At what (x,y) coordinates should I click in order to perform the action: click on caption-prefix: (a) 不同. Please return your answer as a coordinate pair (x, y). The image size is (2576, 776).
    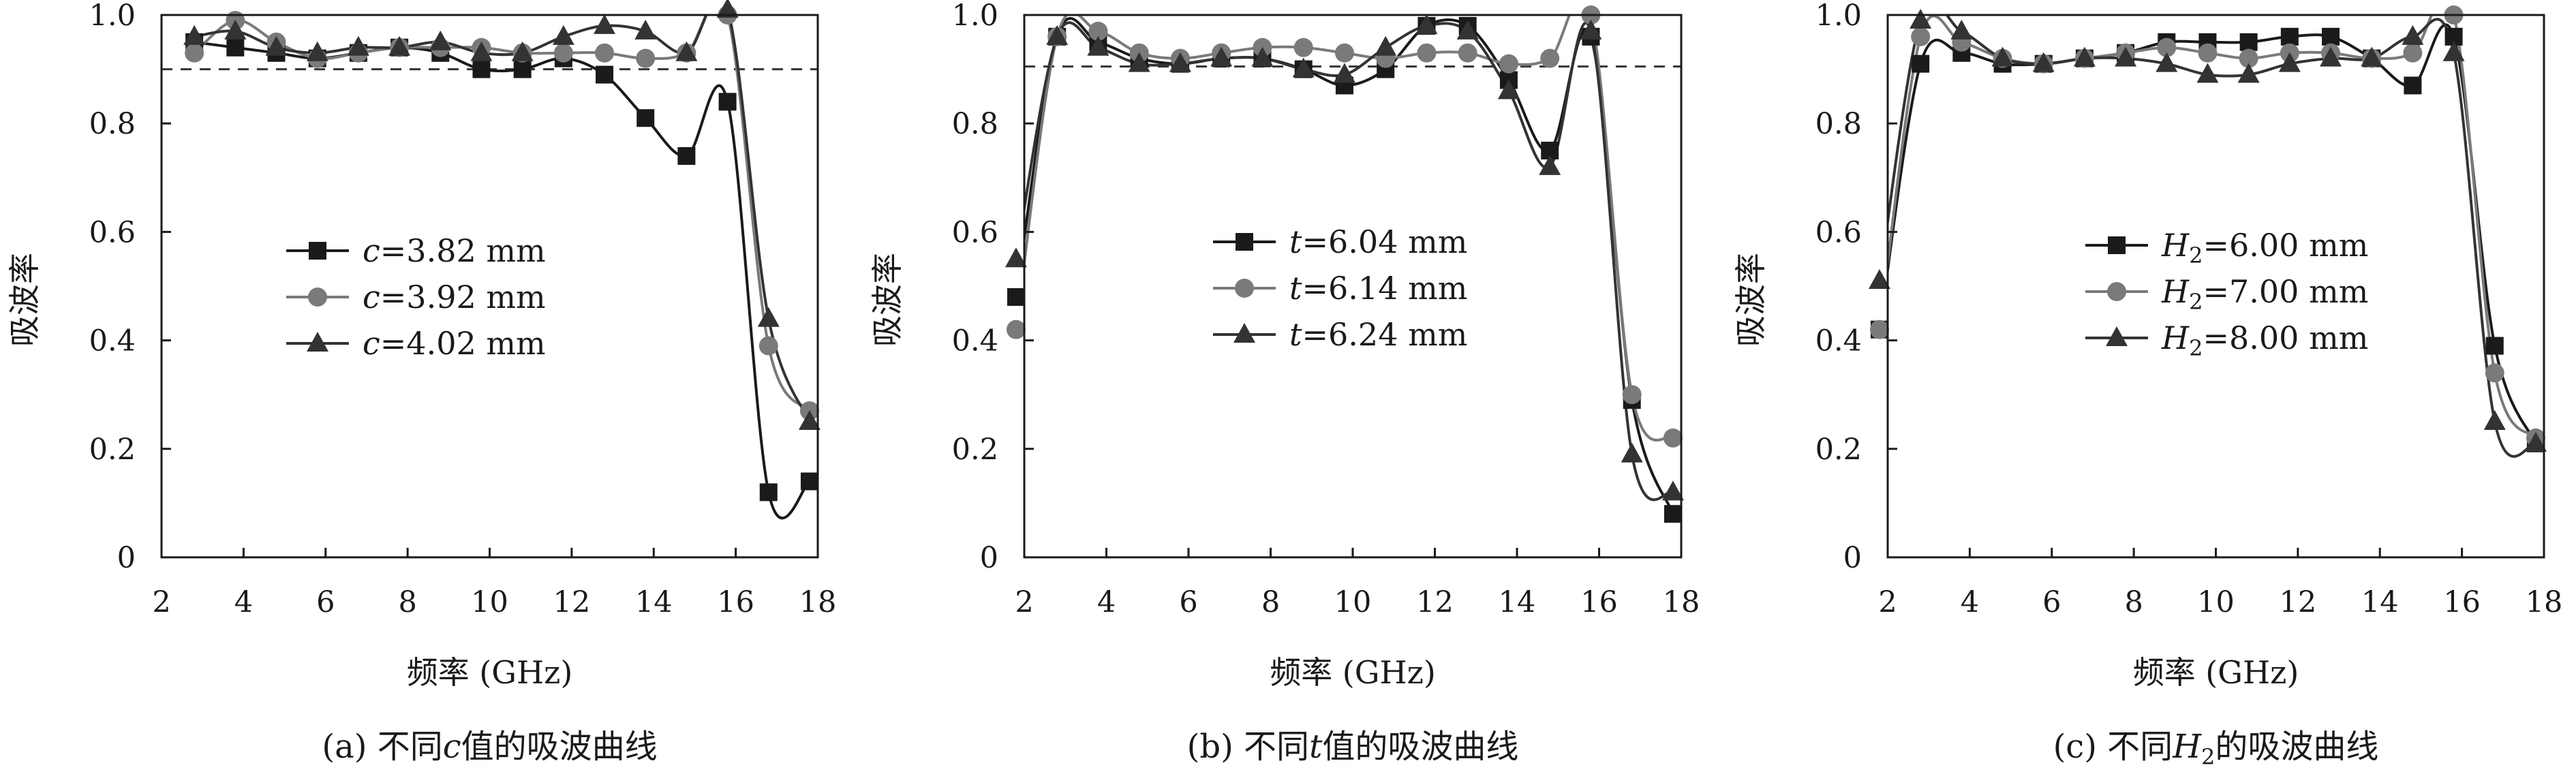
    Looking at the image, I should click on (382, 747).